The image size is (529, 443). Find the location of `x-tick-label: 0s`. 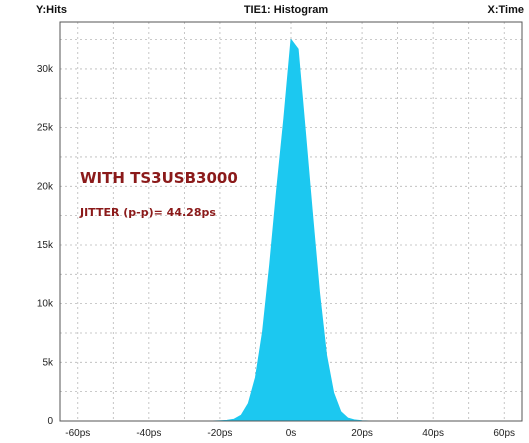

x-tick-label: 0s is located at coordinates (291, 433).